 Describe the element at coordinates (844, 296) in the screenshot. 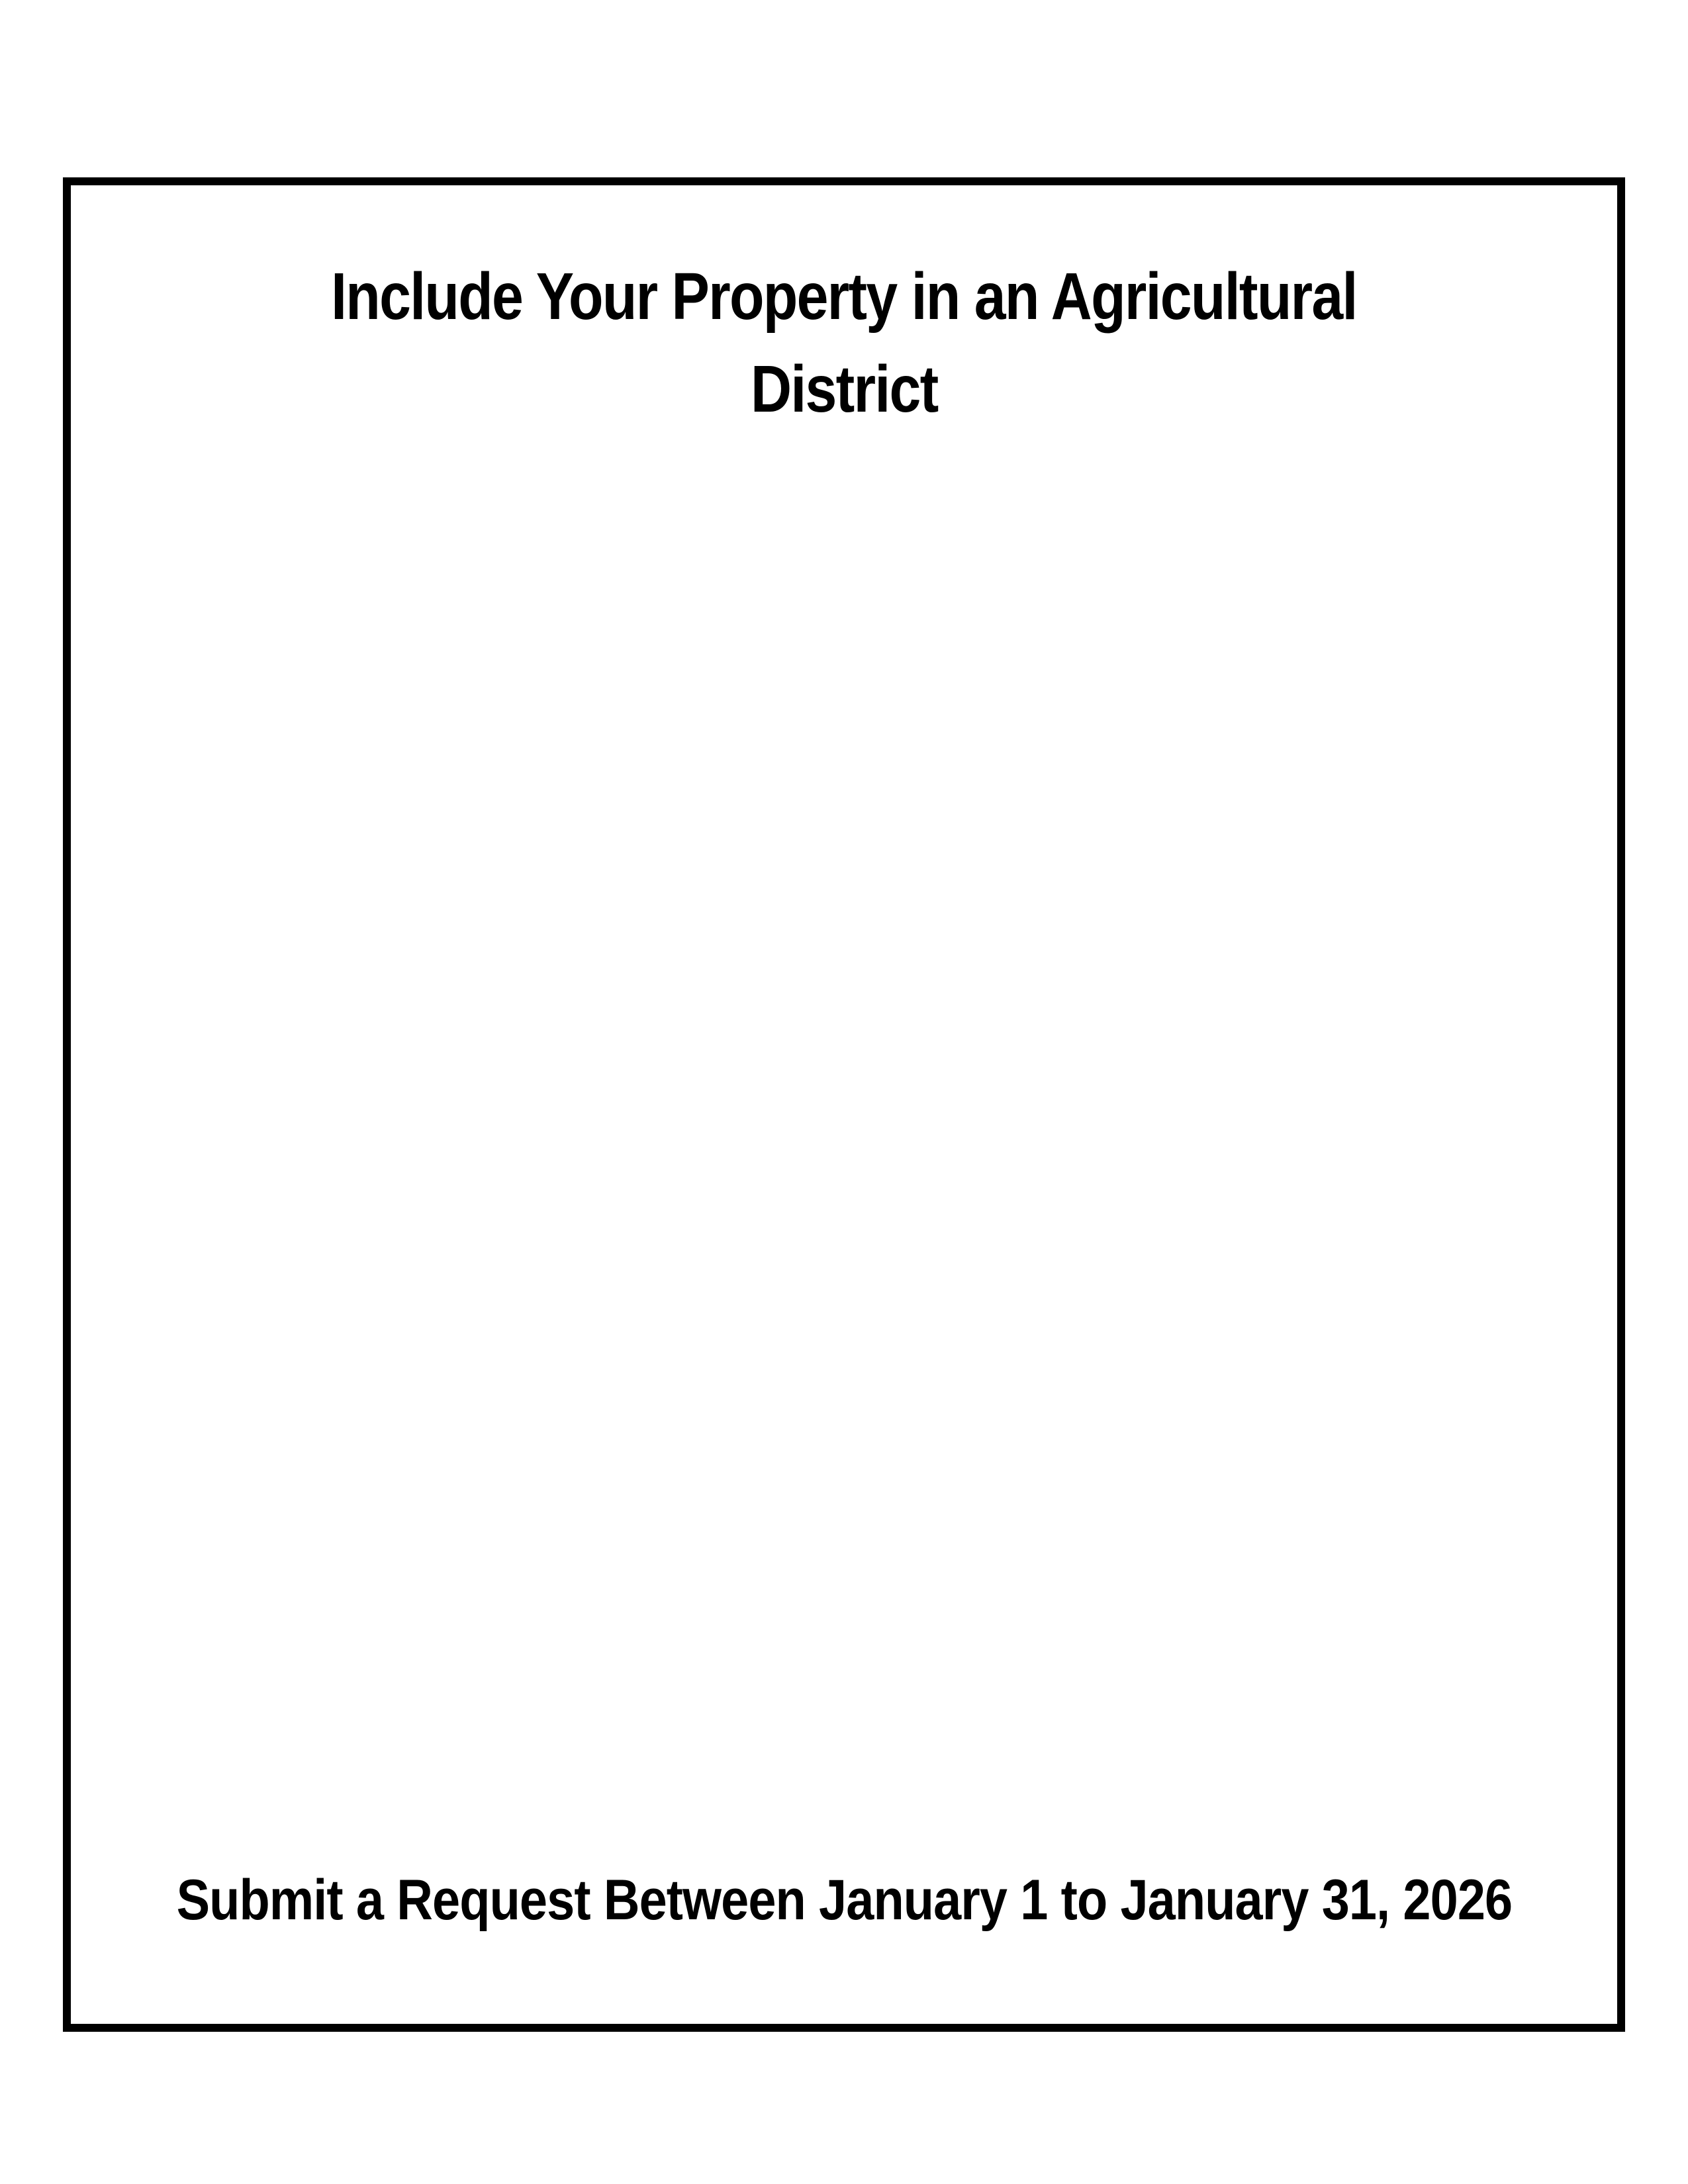

I see `title-line-1: Include Your Property in an Agricultural` at that location.